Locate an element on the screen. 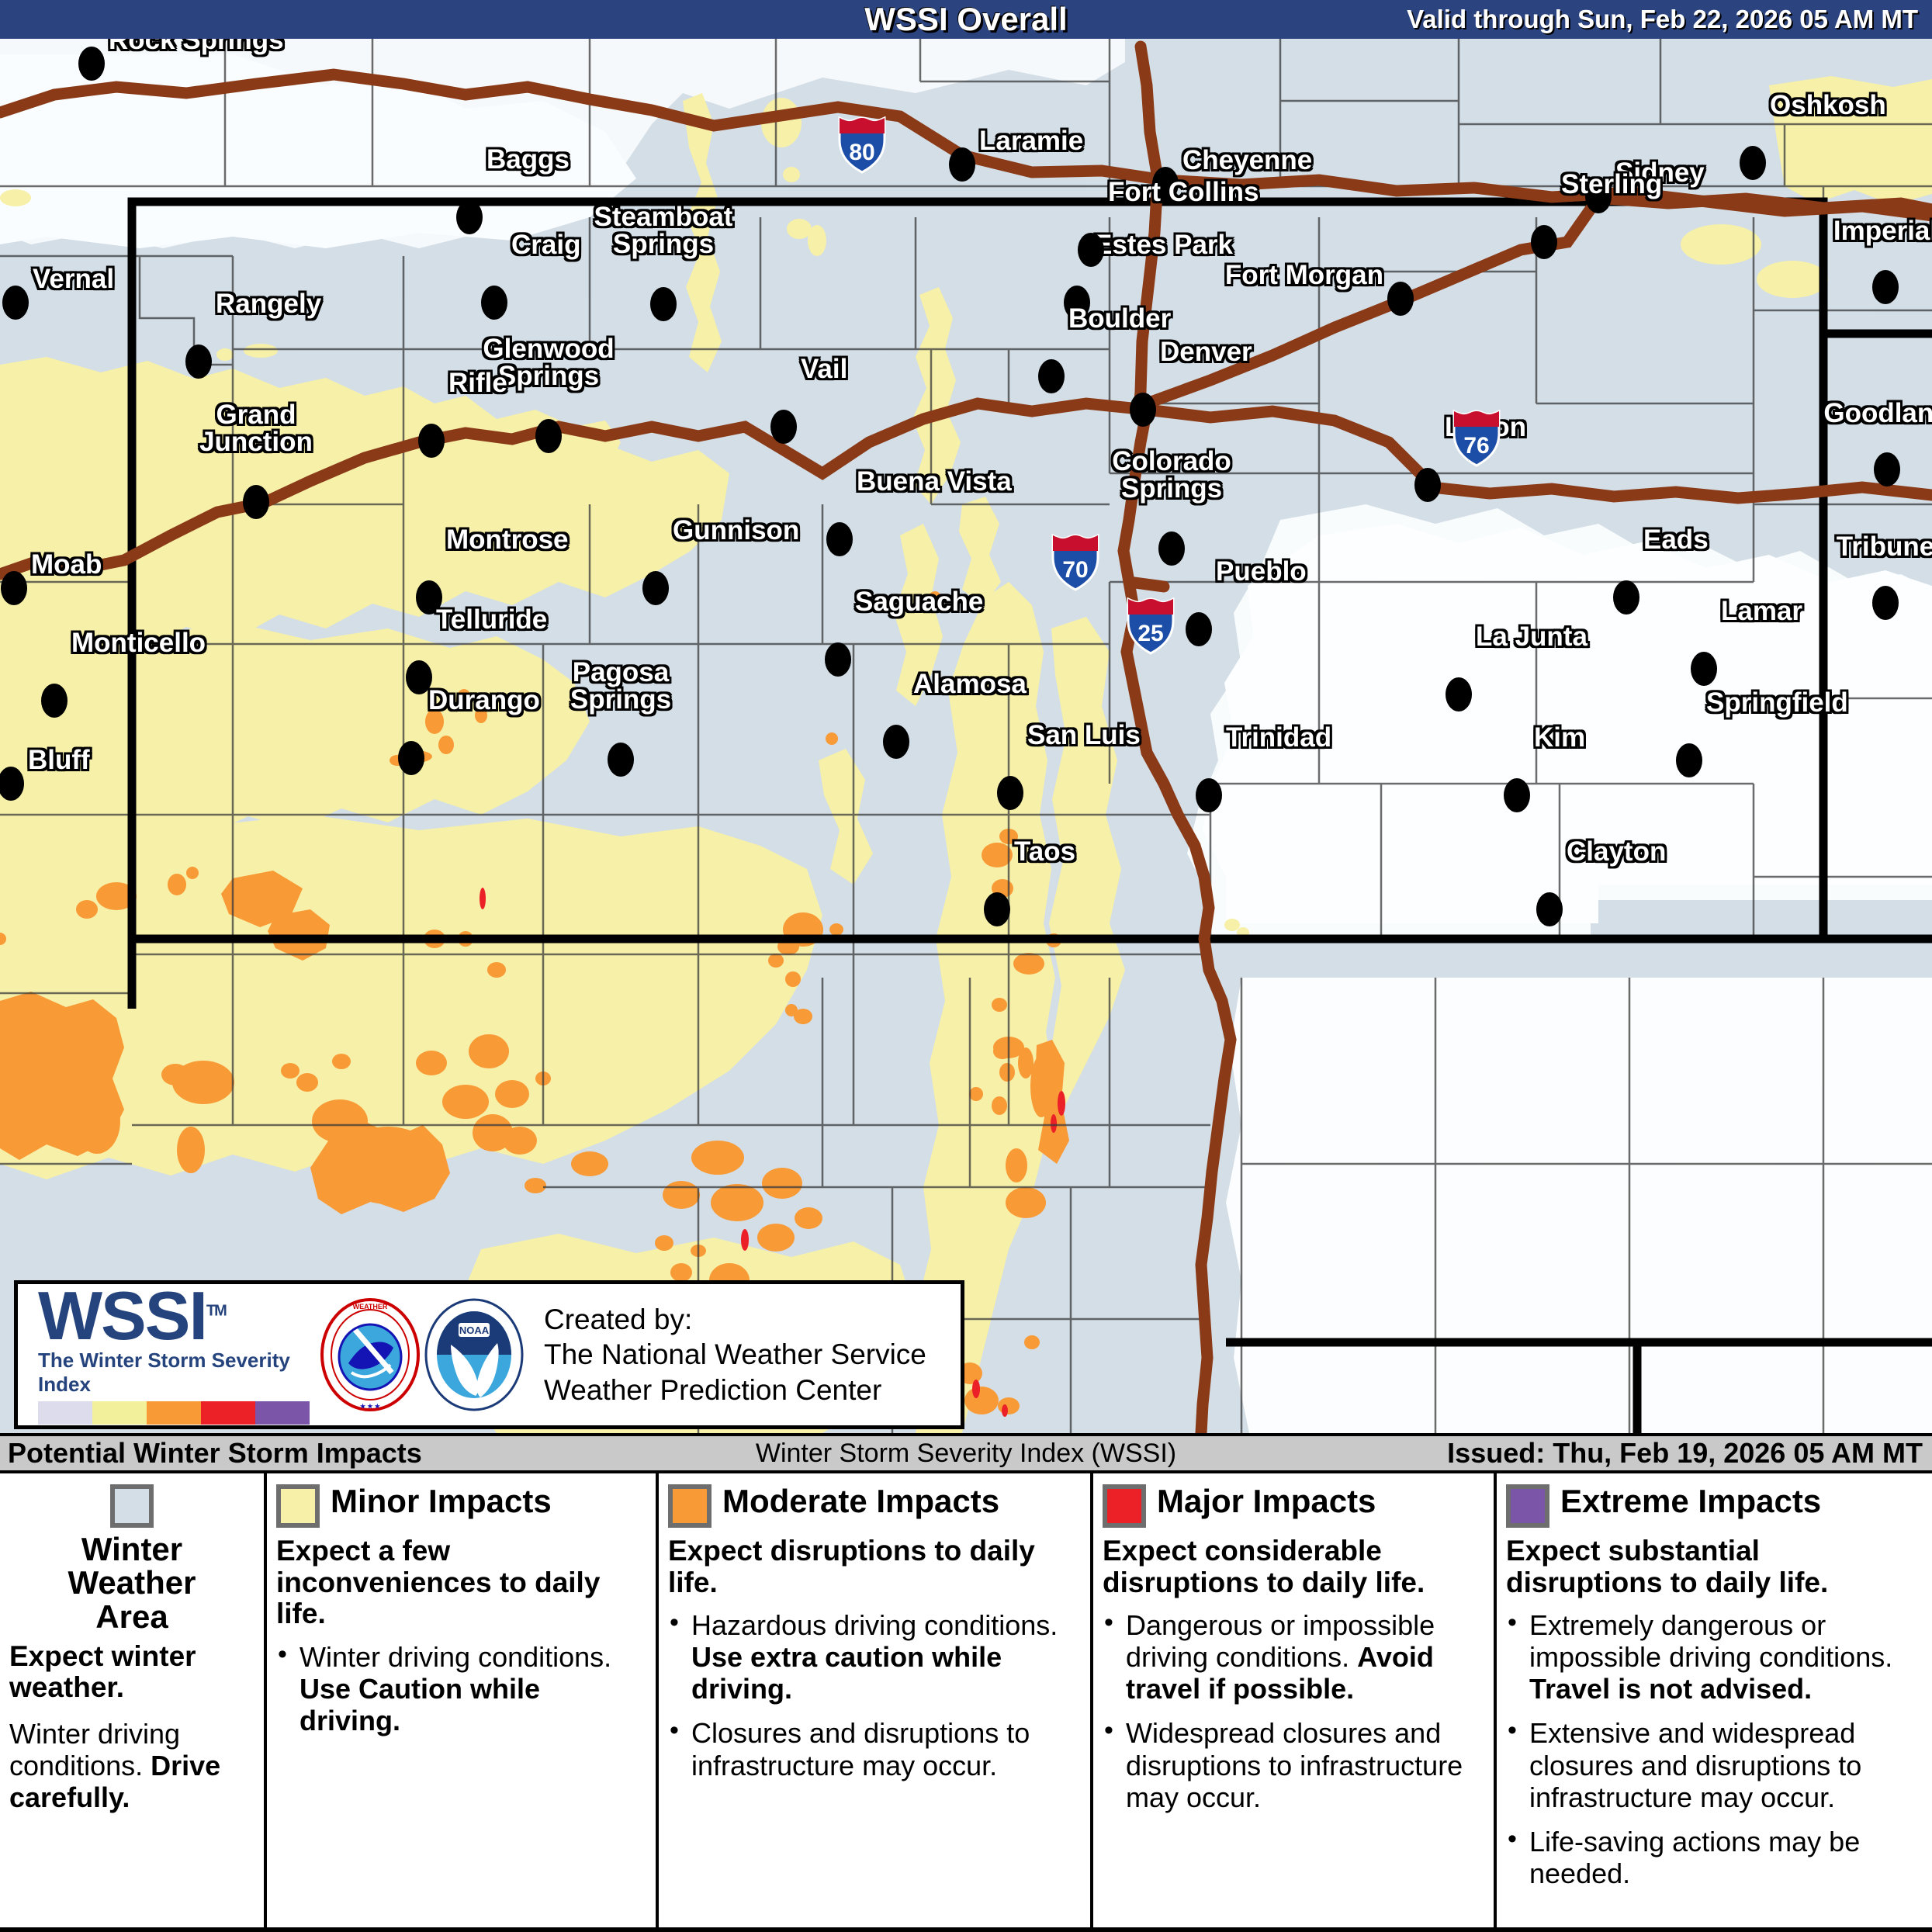  wssi-logo: WSSITM The Winter Storm Severity Index is located at coordinates (169, 1353).